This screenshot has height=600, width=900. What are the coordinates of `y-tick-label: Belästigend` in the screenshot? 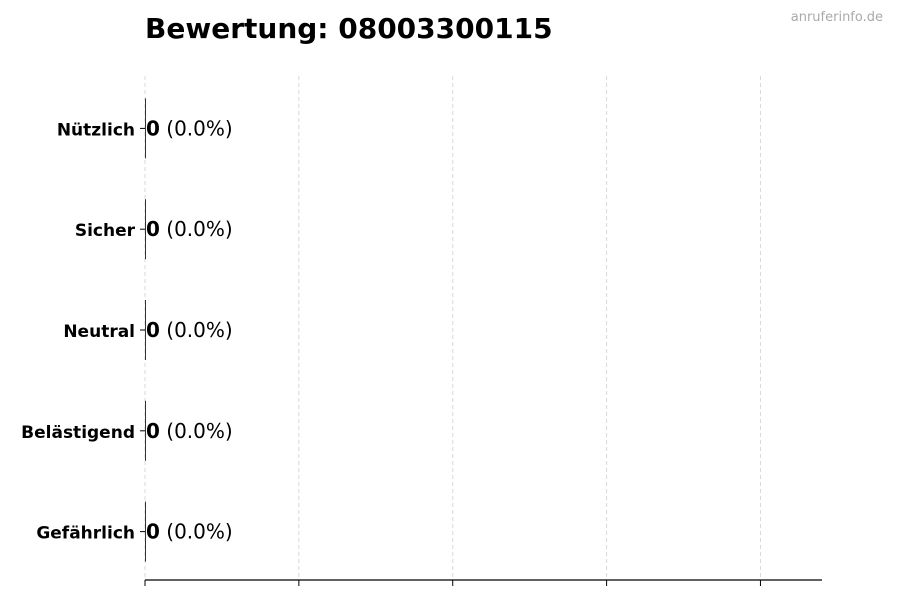 It's located at (78, 433).